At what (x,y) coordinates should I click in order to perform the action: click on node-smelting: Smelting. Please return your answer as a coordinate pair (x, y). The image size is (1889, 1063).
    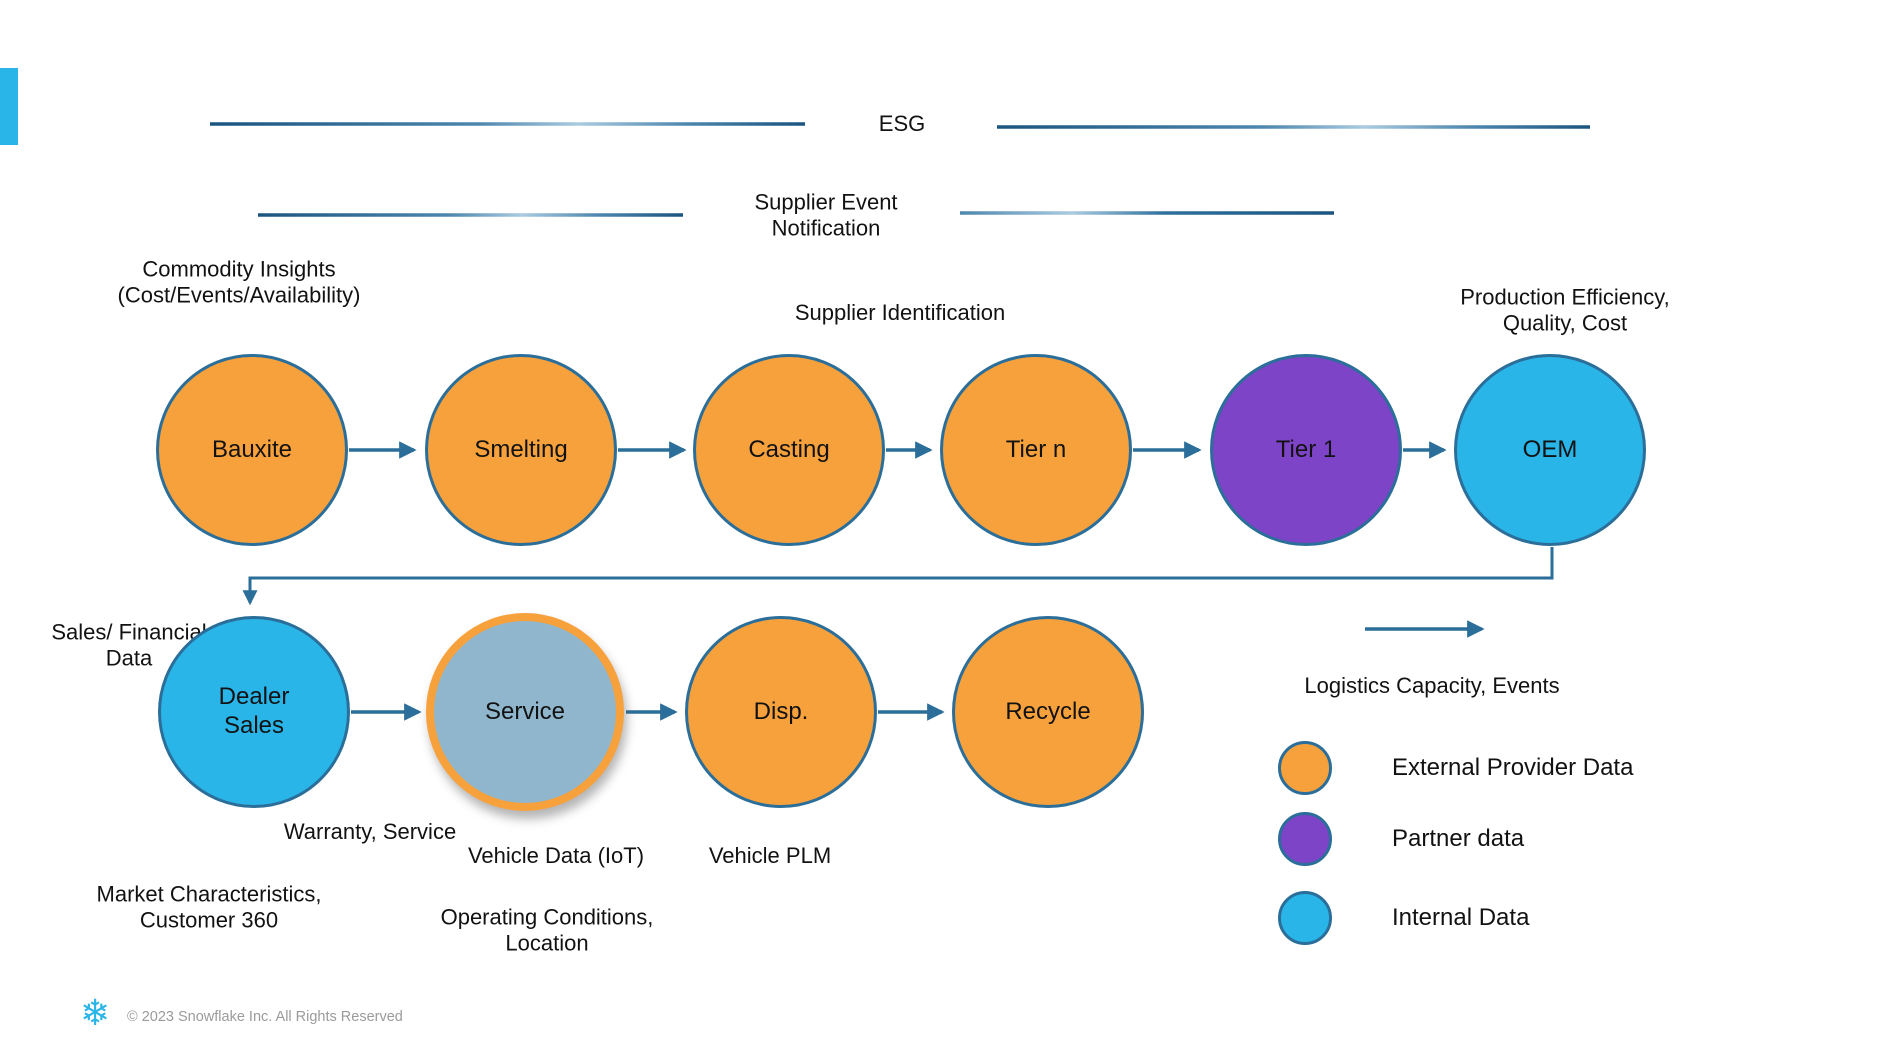
    Looking at the image, I should click on (521, 450).